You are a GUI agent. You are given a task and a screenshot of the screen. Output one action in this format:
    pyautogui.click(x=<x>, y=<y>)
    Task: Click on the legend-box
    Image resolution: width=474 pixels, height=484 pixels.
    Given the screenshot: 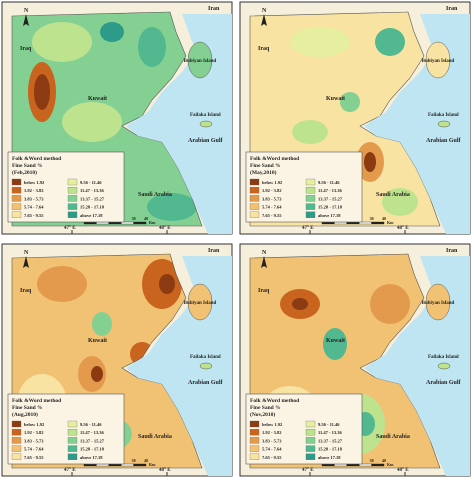 What is the action you would take?
    pyautogui.click(x=66, y=429)
    